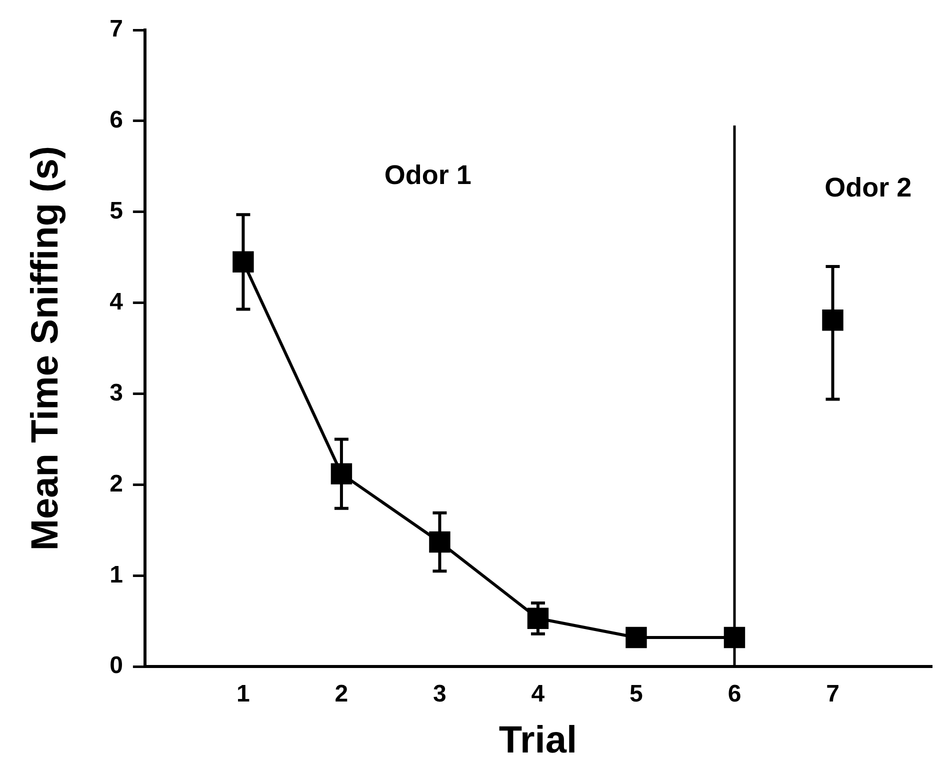  I want to click on annotation: Odor 1, so click(428, 175).